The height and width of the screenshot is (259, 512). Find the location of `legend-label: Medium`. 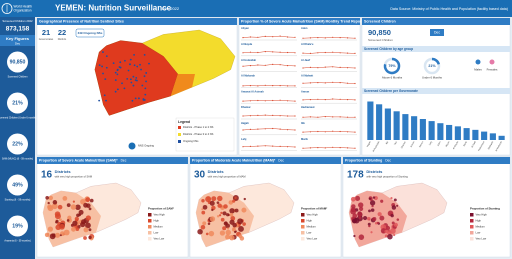

legend-label: Medium is located at coordinates (158, 226).